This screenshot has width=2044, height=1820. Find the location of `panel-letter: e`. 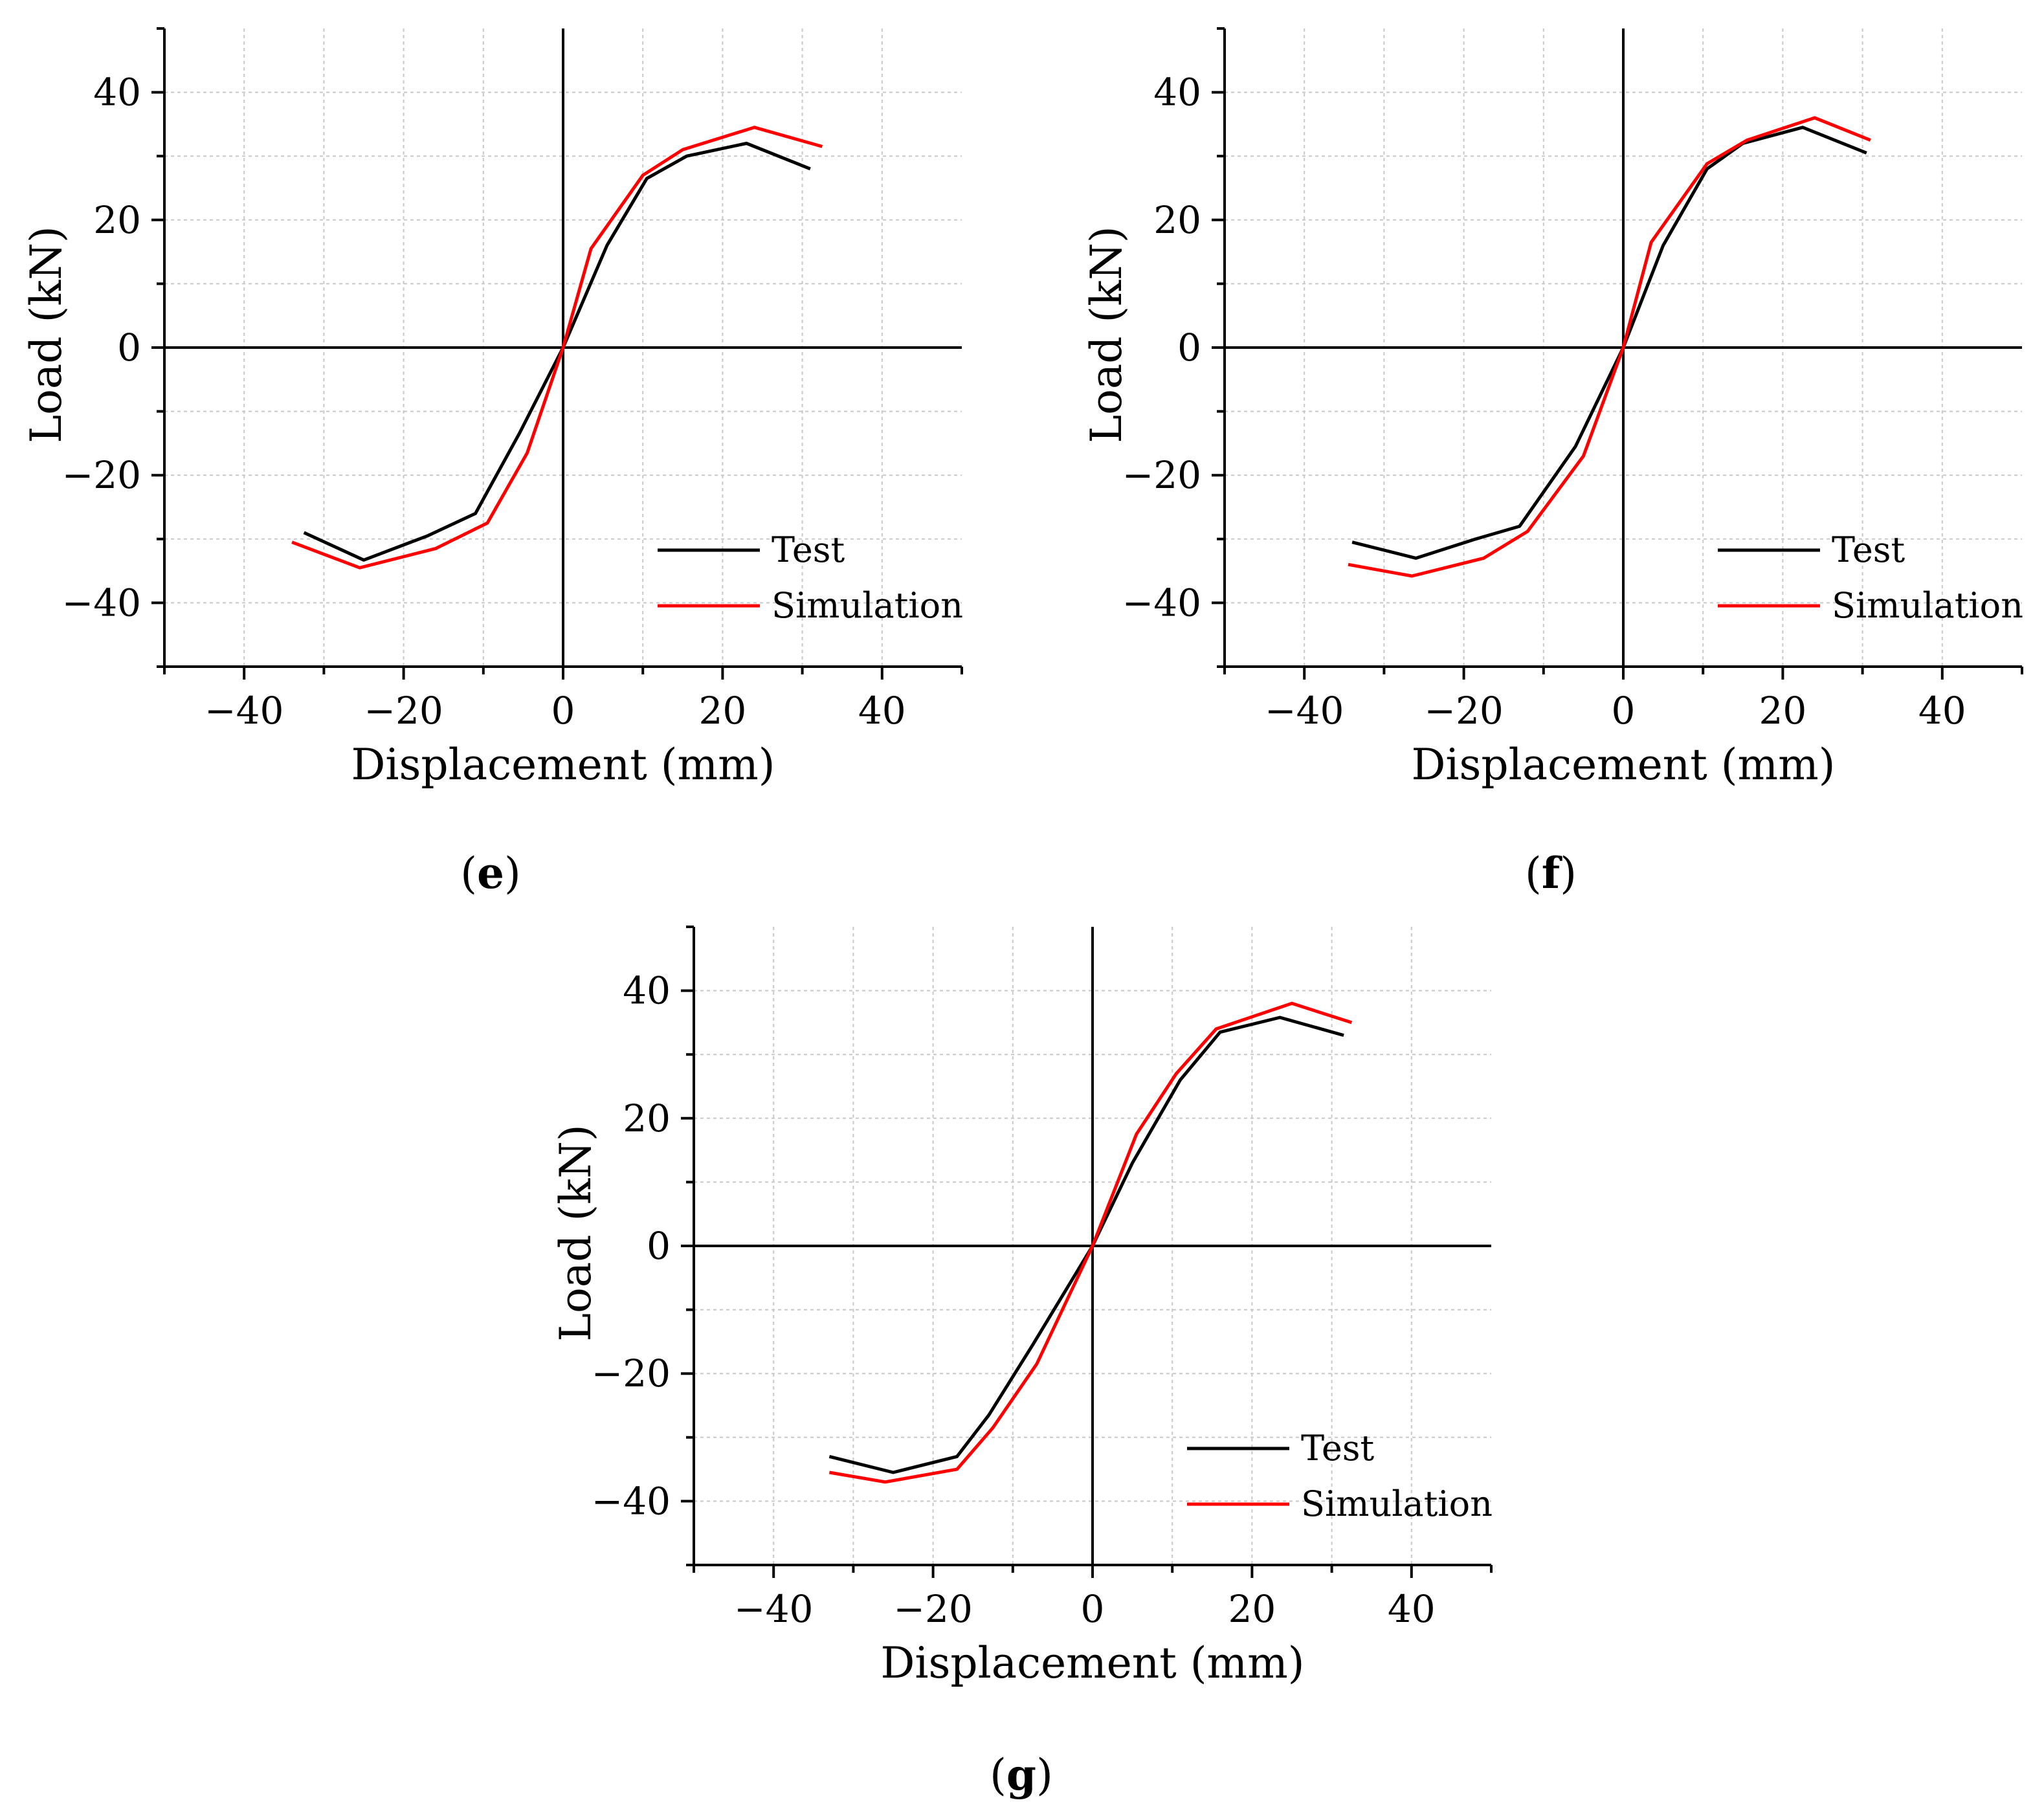

panel-letter: e is located at coordinates (490, 873).